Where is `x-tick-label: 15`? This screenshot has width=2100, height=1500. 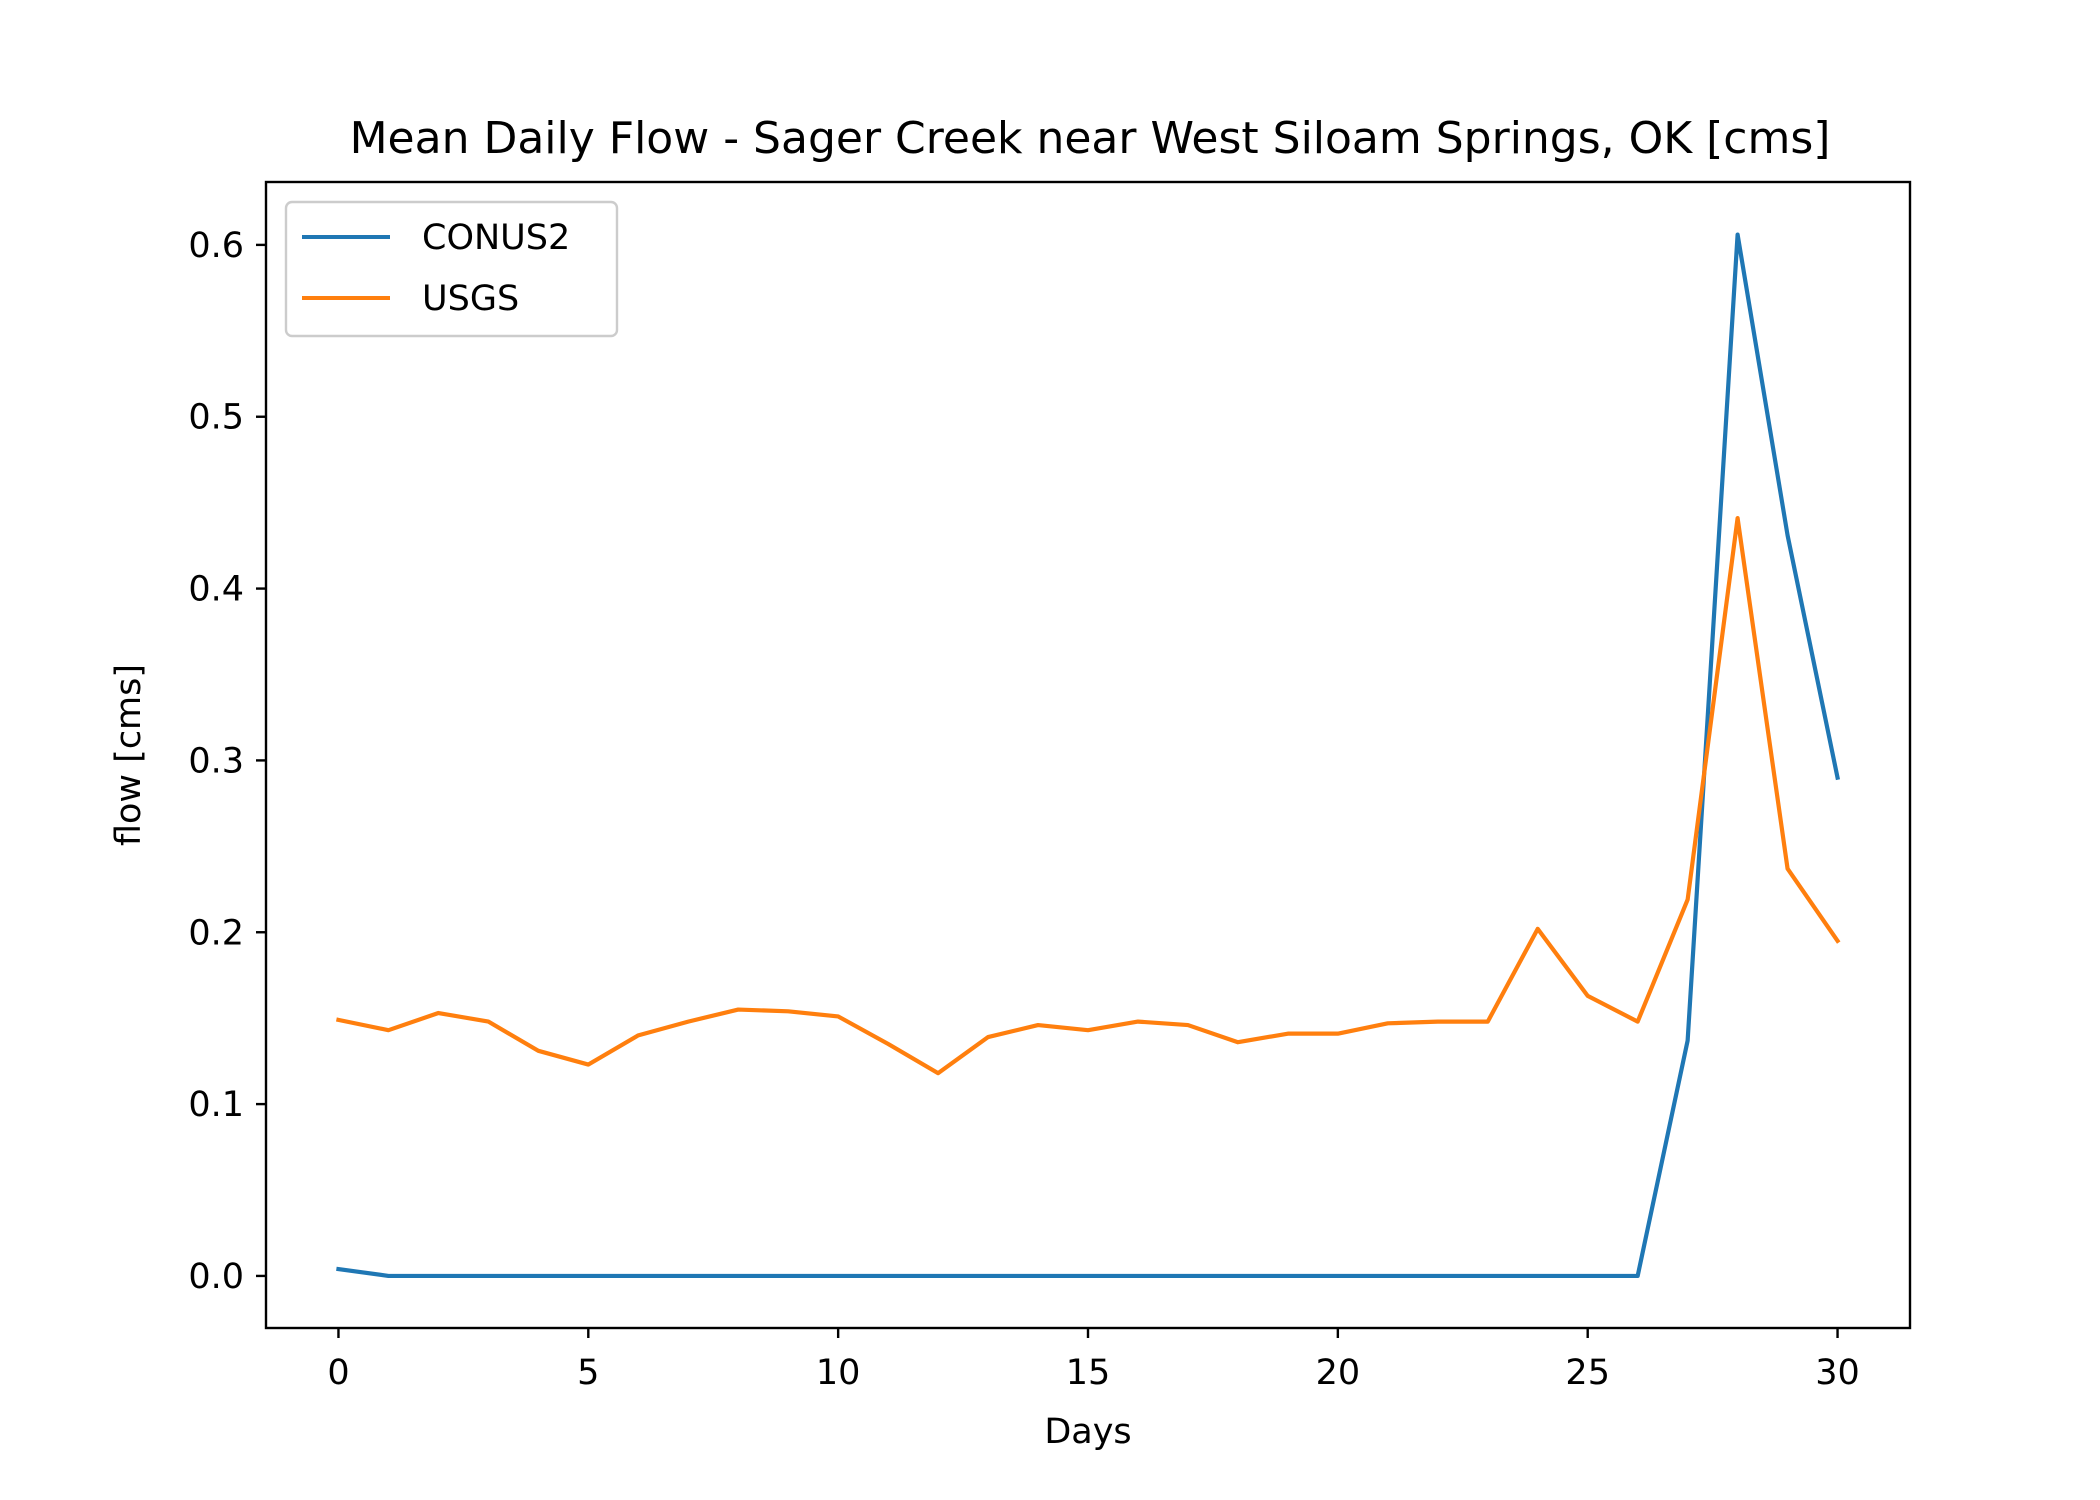
x-tick-label: 15 is located at coordinates (1088, 1373).